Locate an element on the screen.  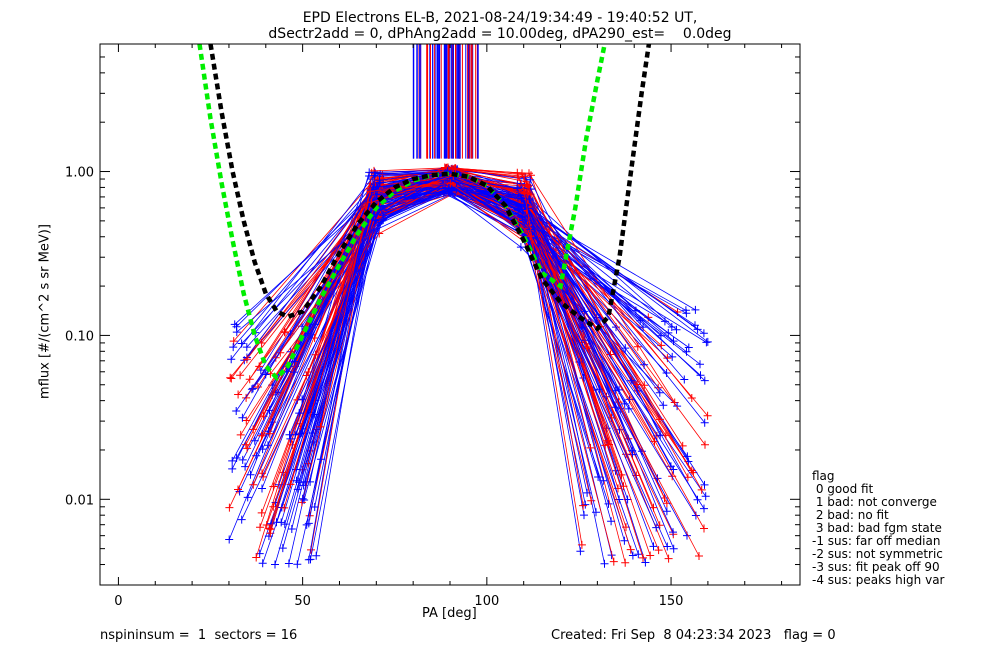
x-tick-label: 50 is located at coordinates (302, 601).